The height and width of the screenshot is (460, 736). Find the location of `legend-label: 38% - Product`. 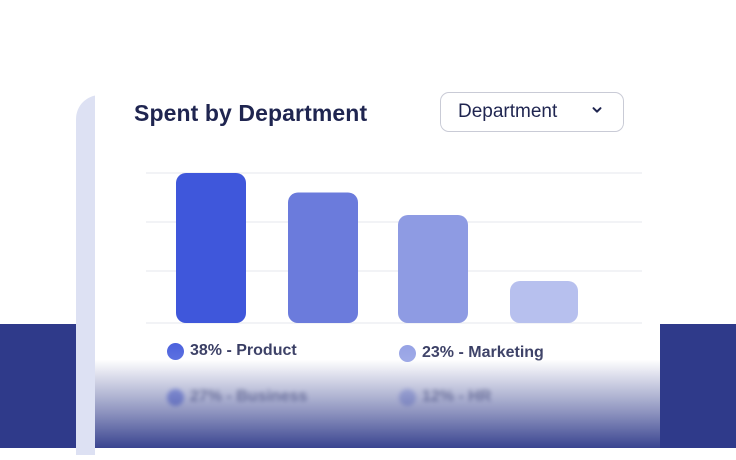

legend-label: 38% - Product is located at coordinates (243, 350).